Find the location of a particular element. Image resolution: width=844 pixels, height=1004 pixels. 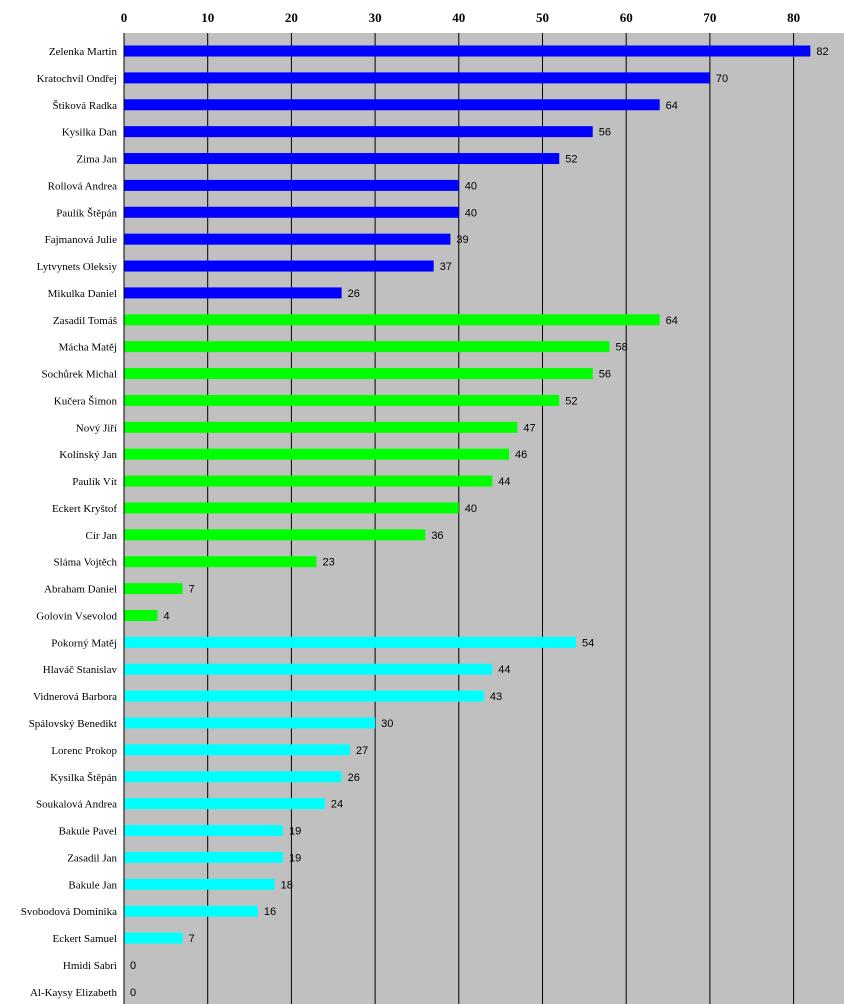

category-label-1: Zelenka Martin is located at coordinates (83, 52).